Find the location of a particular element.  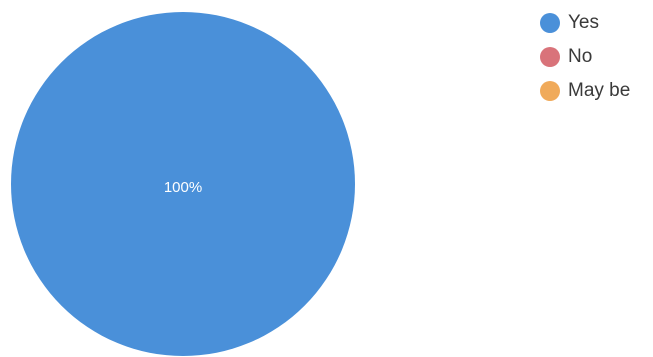

legend-label-yes: Yes is located at coordinates (583, 22).